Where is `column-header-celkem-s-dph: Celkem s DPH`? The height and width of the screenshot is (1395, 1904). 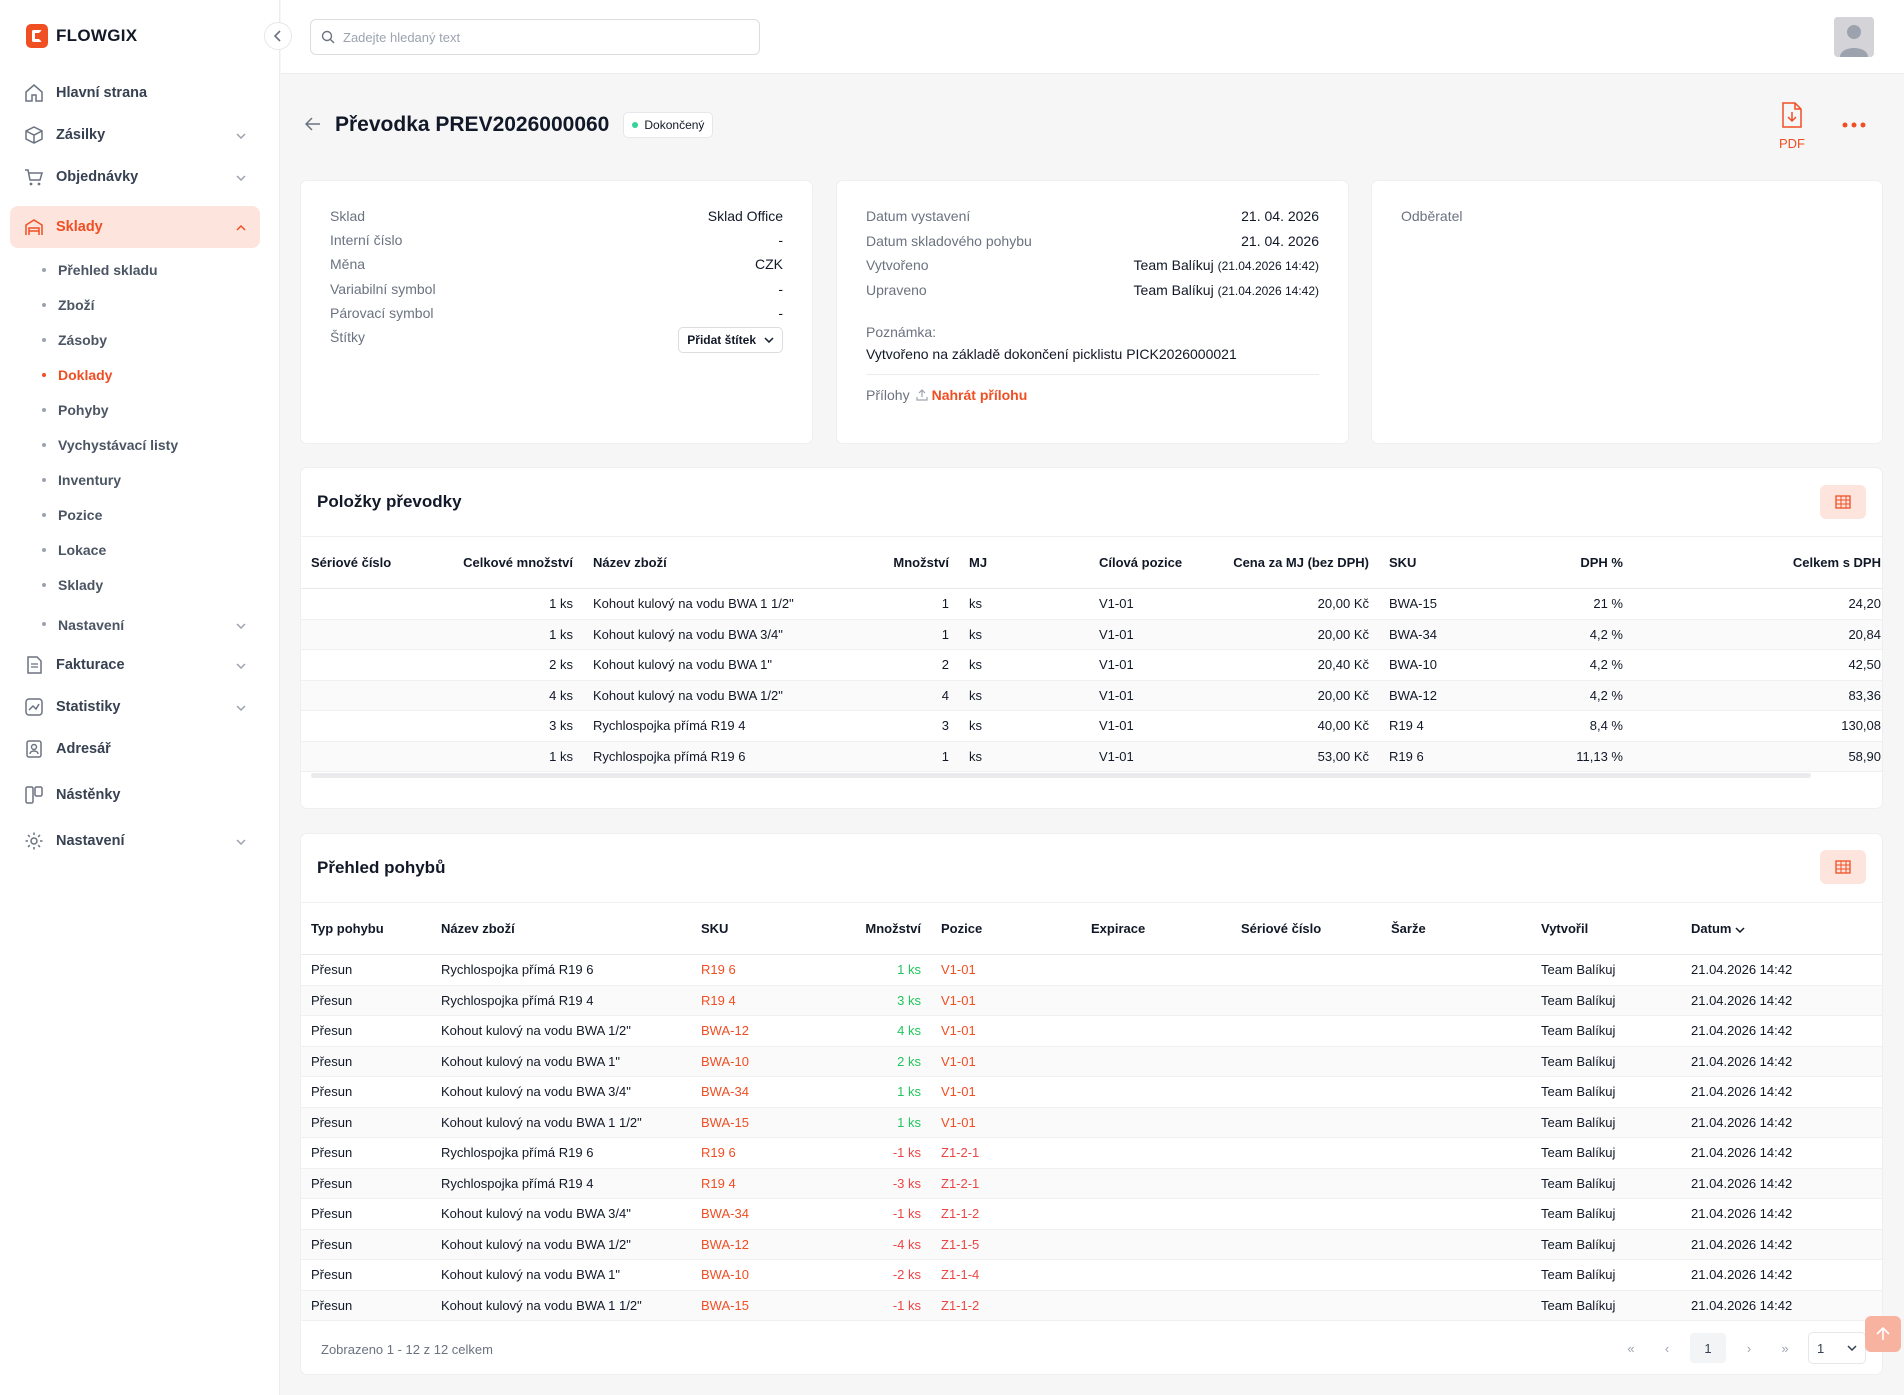
column-header-celkem-s-dph: Celkem s DPH is located at coordinates (1836, 562).